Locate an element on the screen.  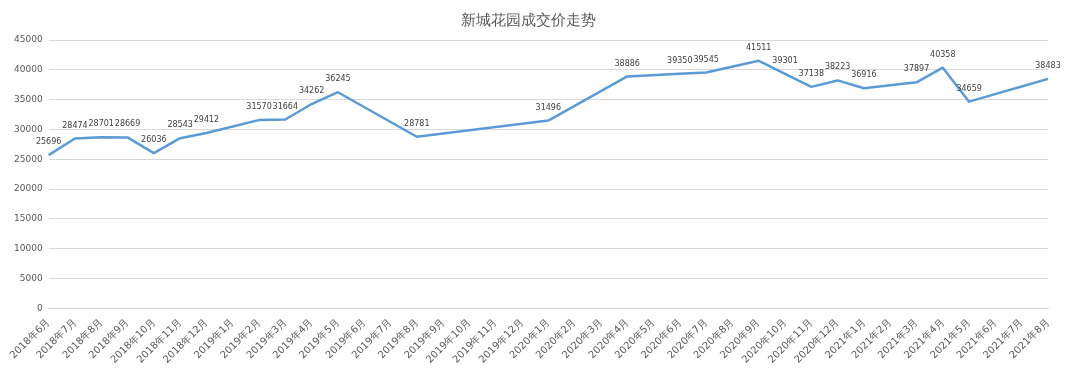
y-tick-label: 15000 is located at coordinates (28, 218).